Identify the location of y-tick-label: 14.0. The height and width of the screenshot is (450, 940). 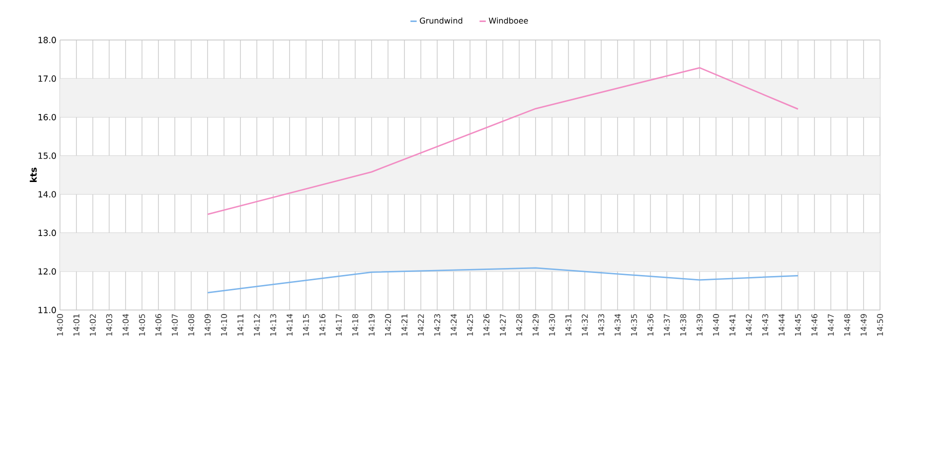
(47, 194).